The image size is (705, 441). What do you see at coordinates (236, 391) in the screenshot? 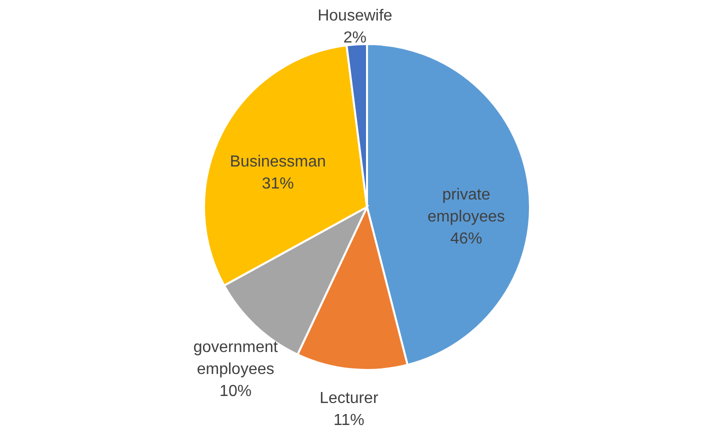
I see `data-label: 10%` at bounding box center [236, 391].